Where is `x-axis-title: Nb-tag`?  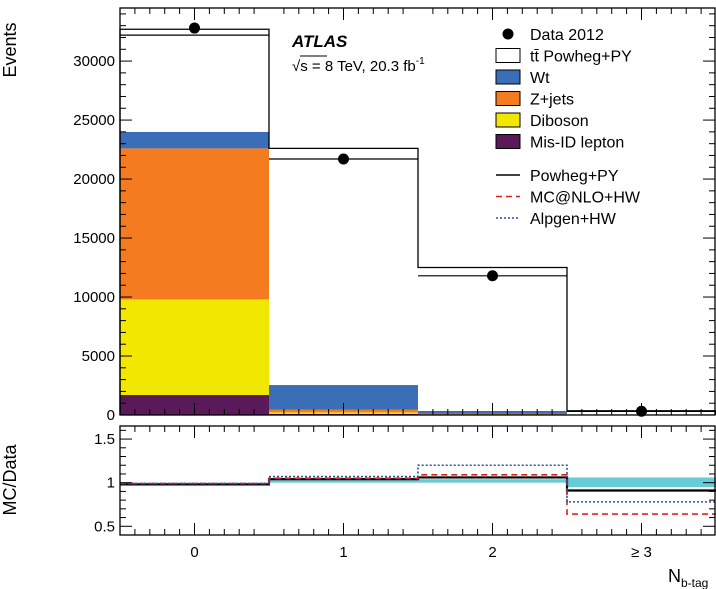 x-axis-title: Nb-tag is located at coordinates (688, 577).